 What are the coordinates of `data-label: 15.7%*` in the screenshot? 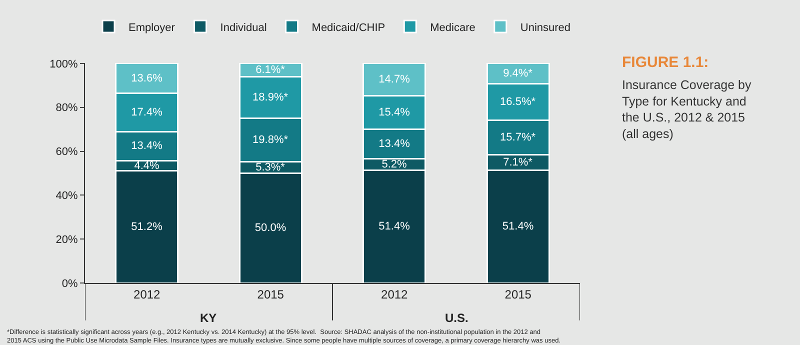 It's located at (518, 137).